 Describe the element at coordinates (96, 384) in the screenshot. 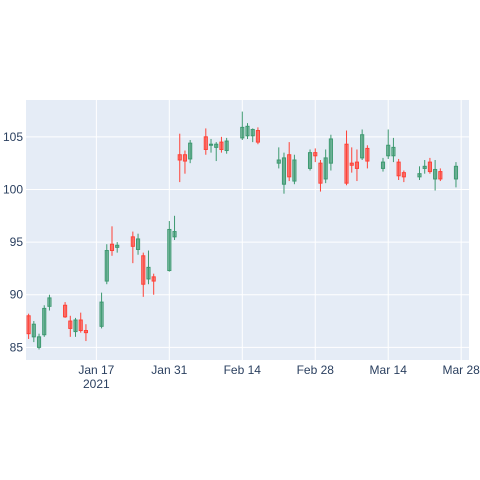

I see `x-tick-year-label: 2021` at that location.